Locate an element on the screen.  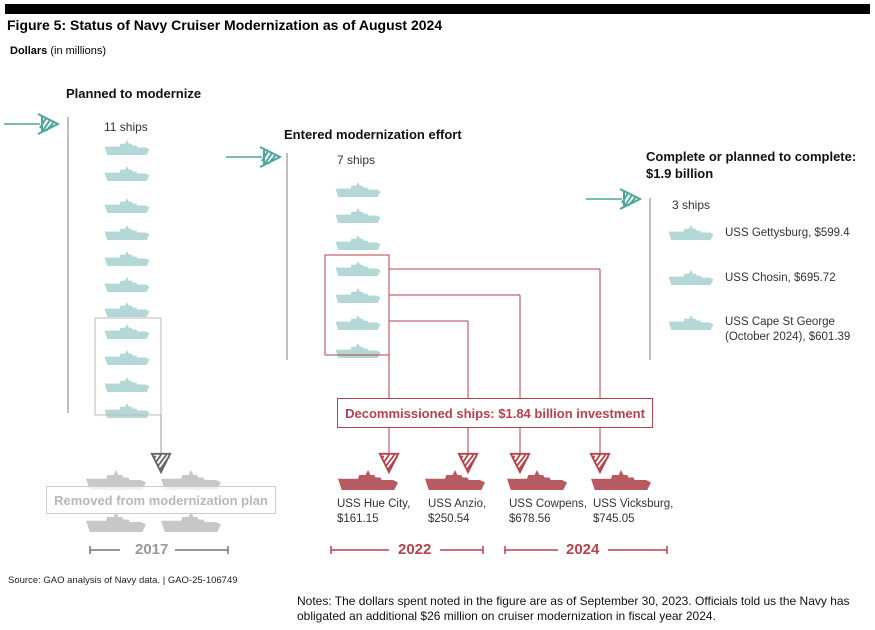
complete-ship-label: USS Gettysburg, $599.4 is located at coordinates (787, 233).